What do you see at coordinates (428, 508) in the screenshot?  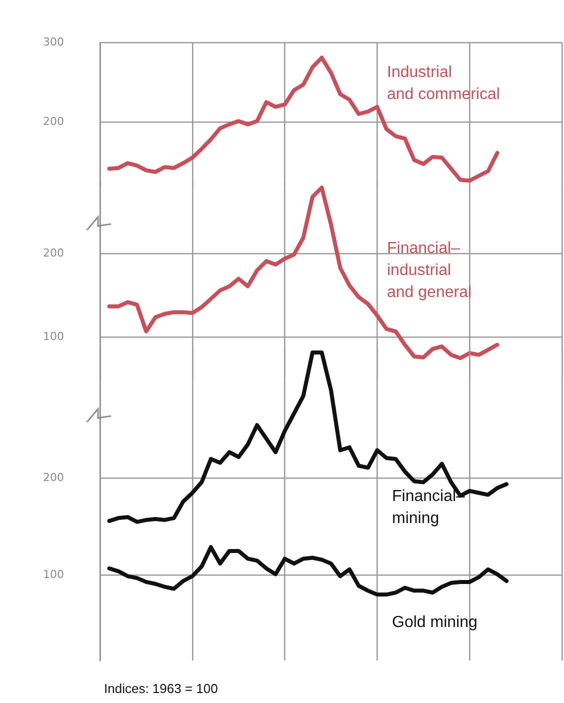 I see `series-label: Financial– mining` at bounding box center [428, 508].